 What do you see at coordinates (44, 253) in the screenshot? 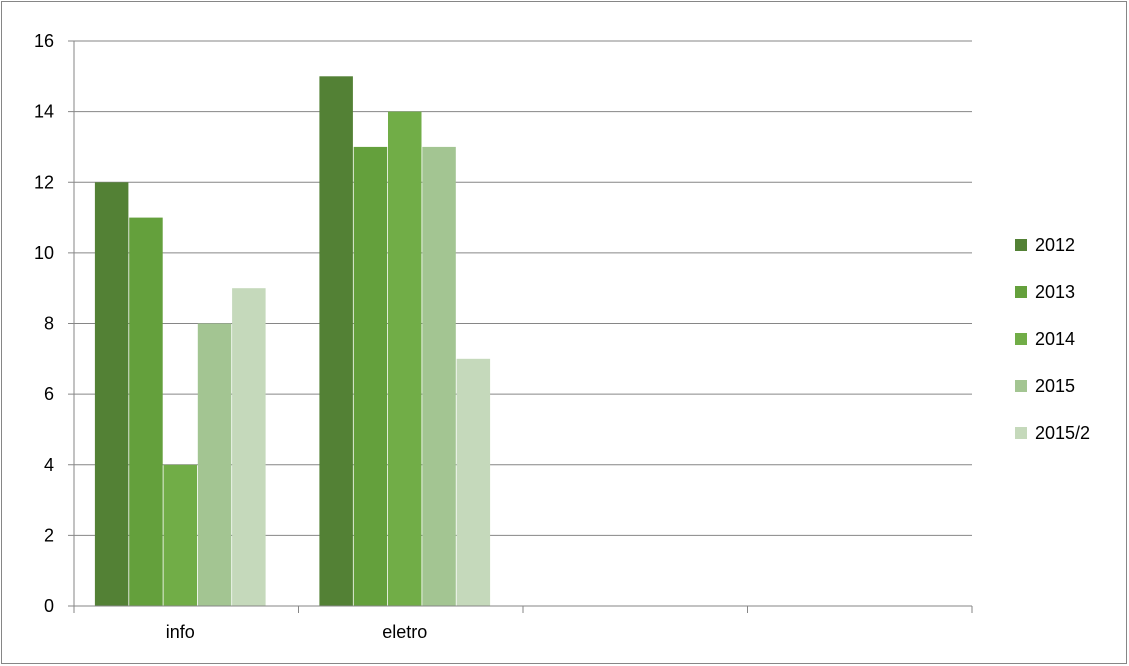
I see `y-tick-label: 10` at bounding box center [44, 253].